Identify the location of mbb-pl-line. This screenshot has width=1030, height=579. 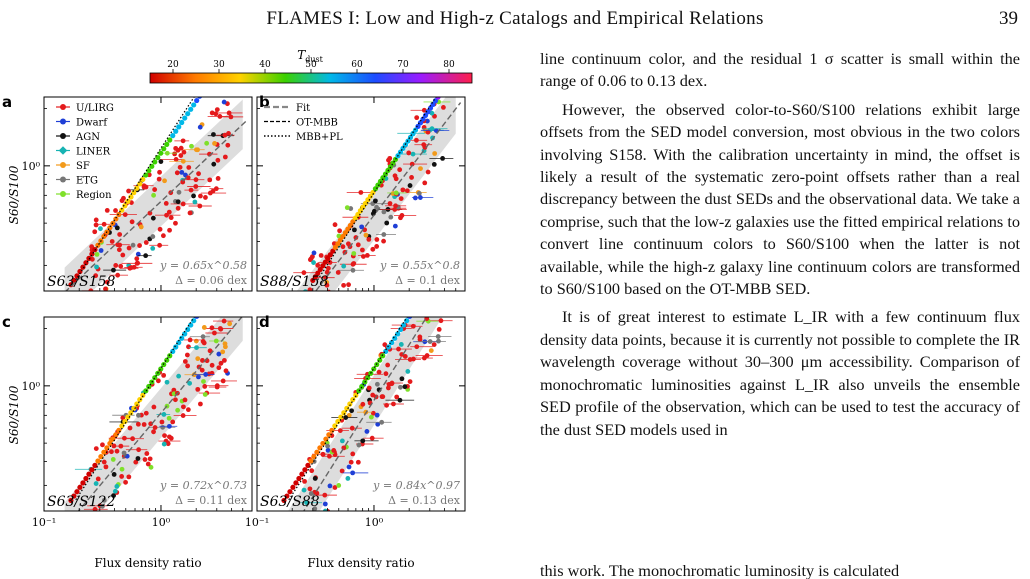
(348, 409).